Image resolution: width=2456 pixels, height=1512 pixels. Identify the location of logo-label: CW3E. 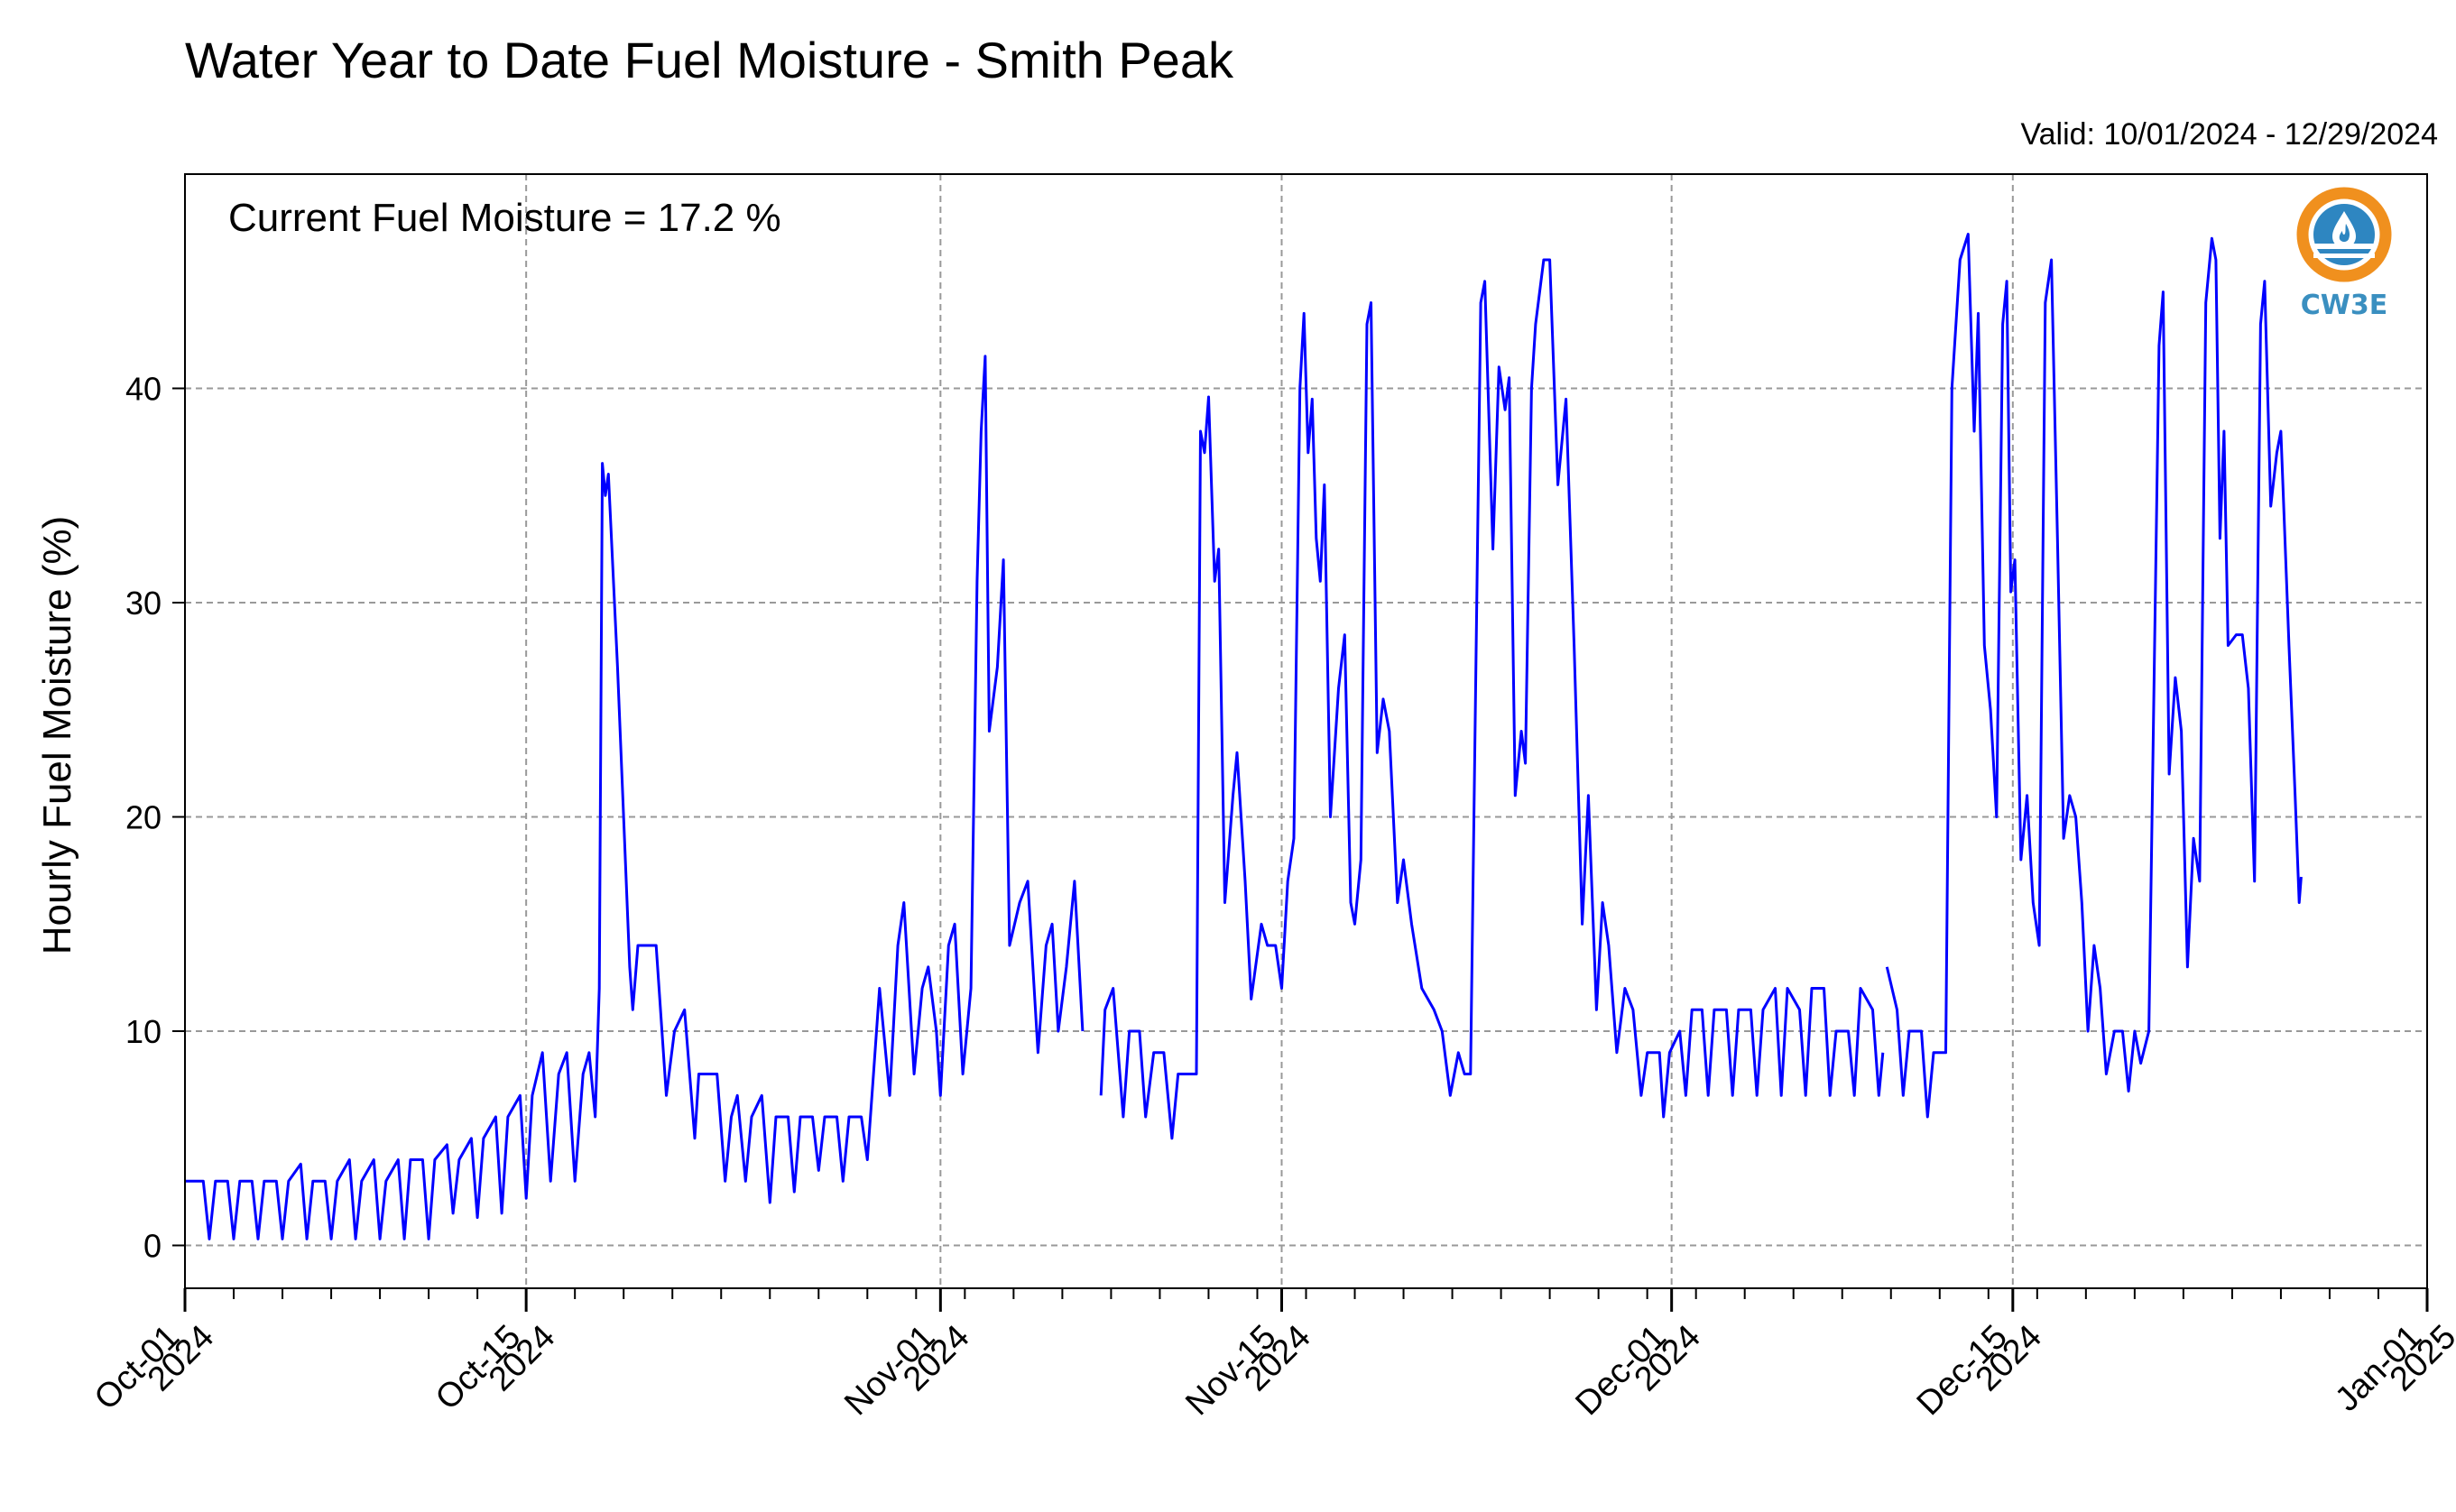
(2344, 305).